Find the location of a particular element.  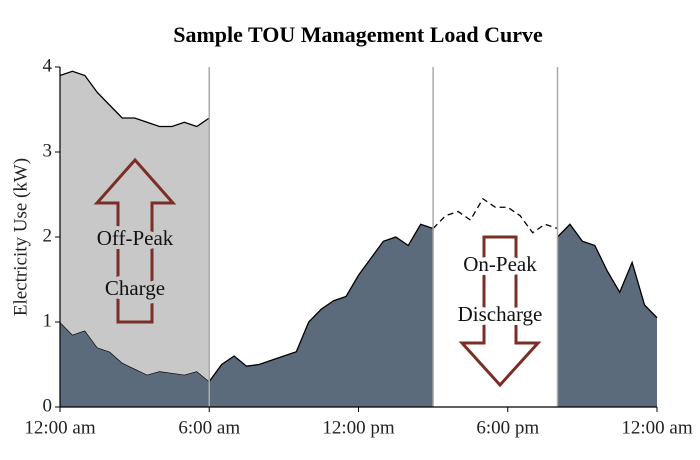

discharge-arrow is located at coordinates (500, 311).